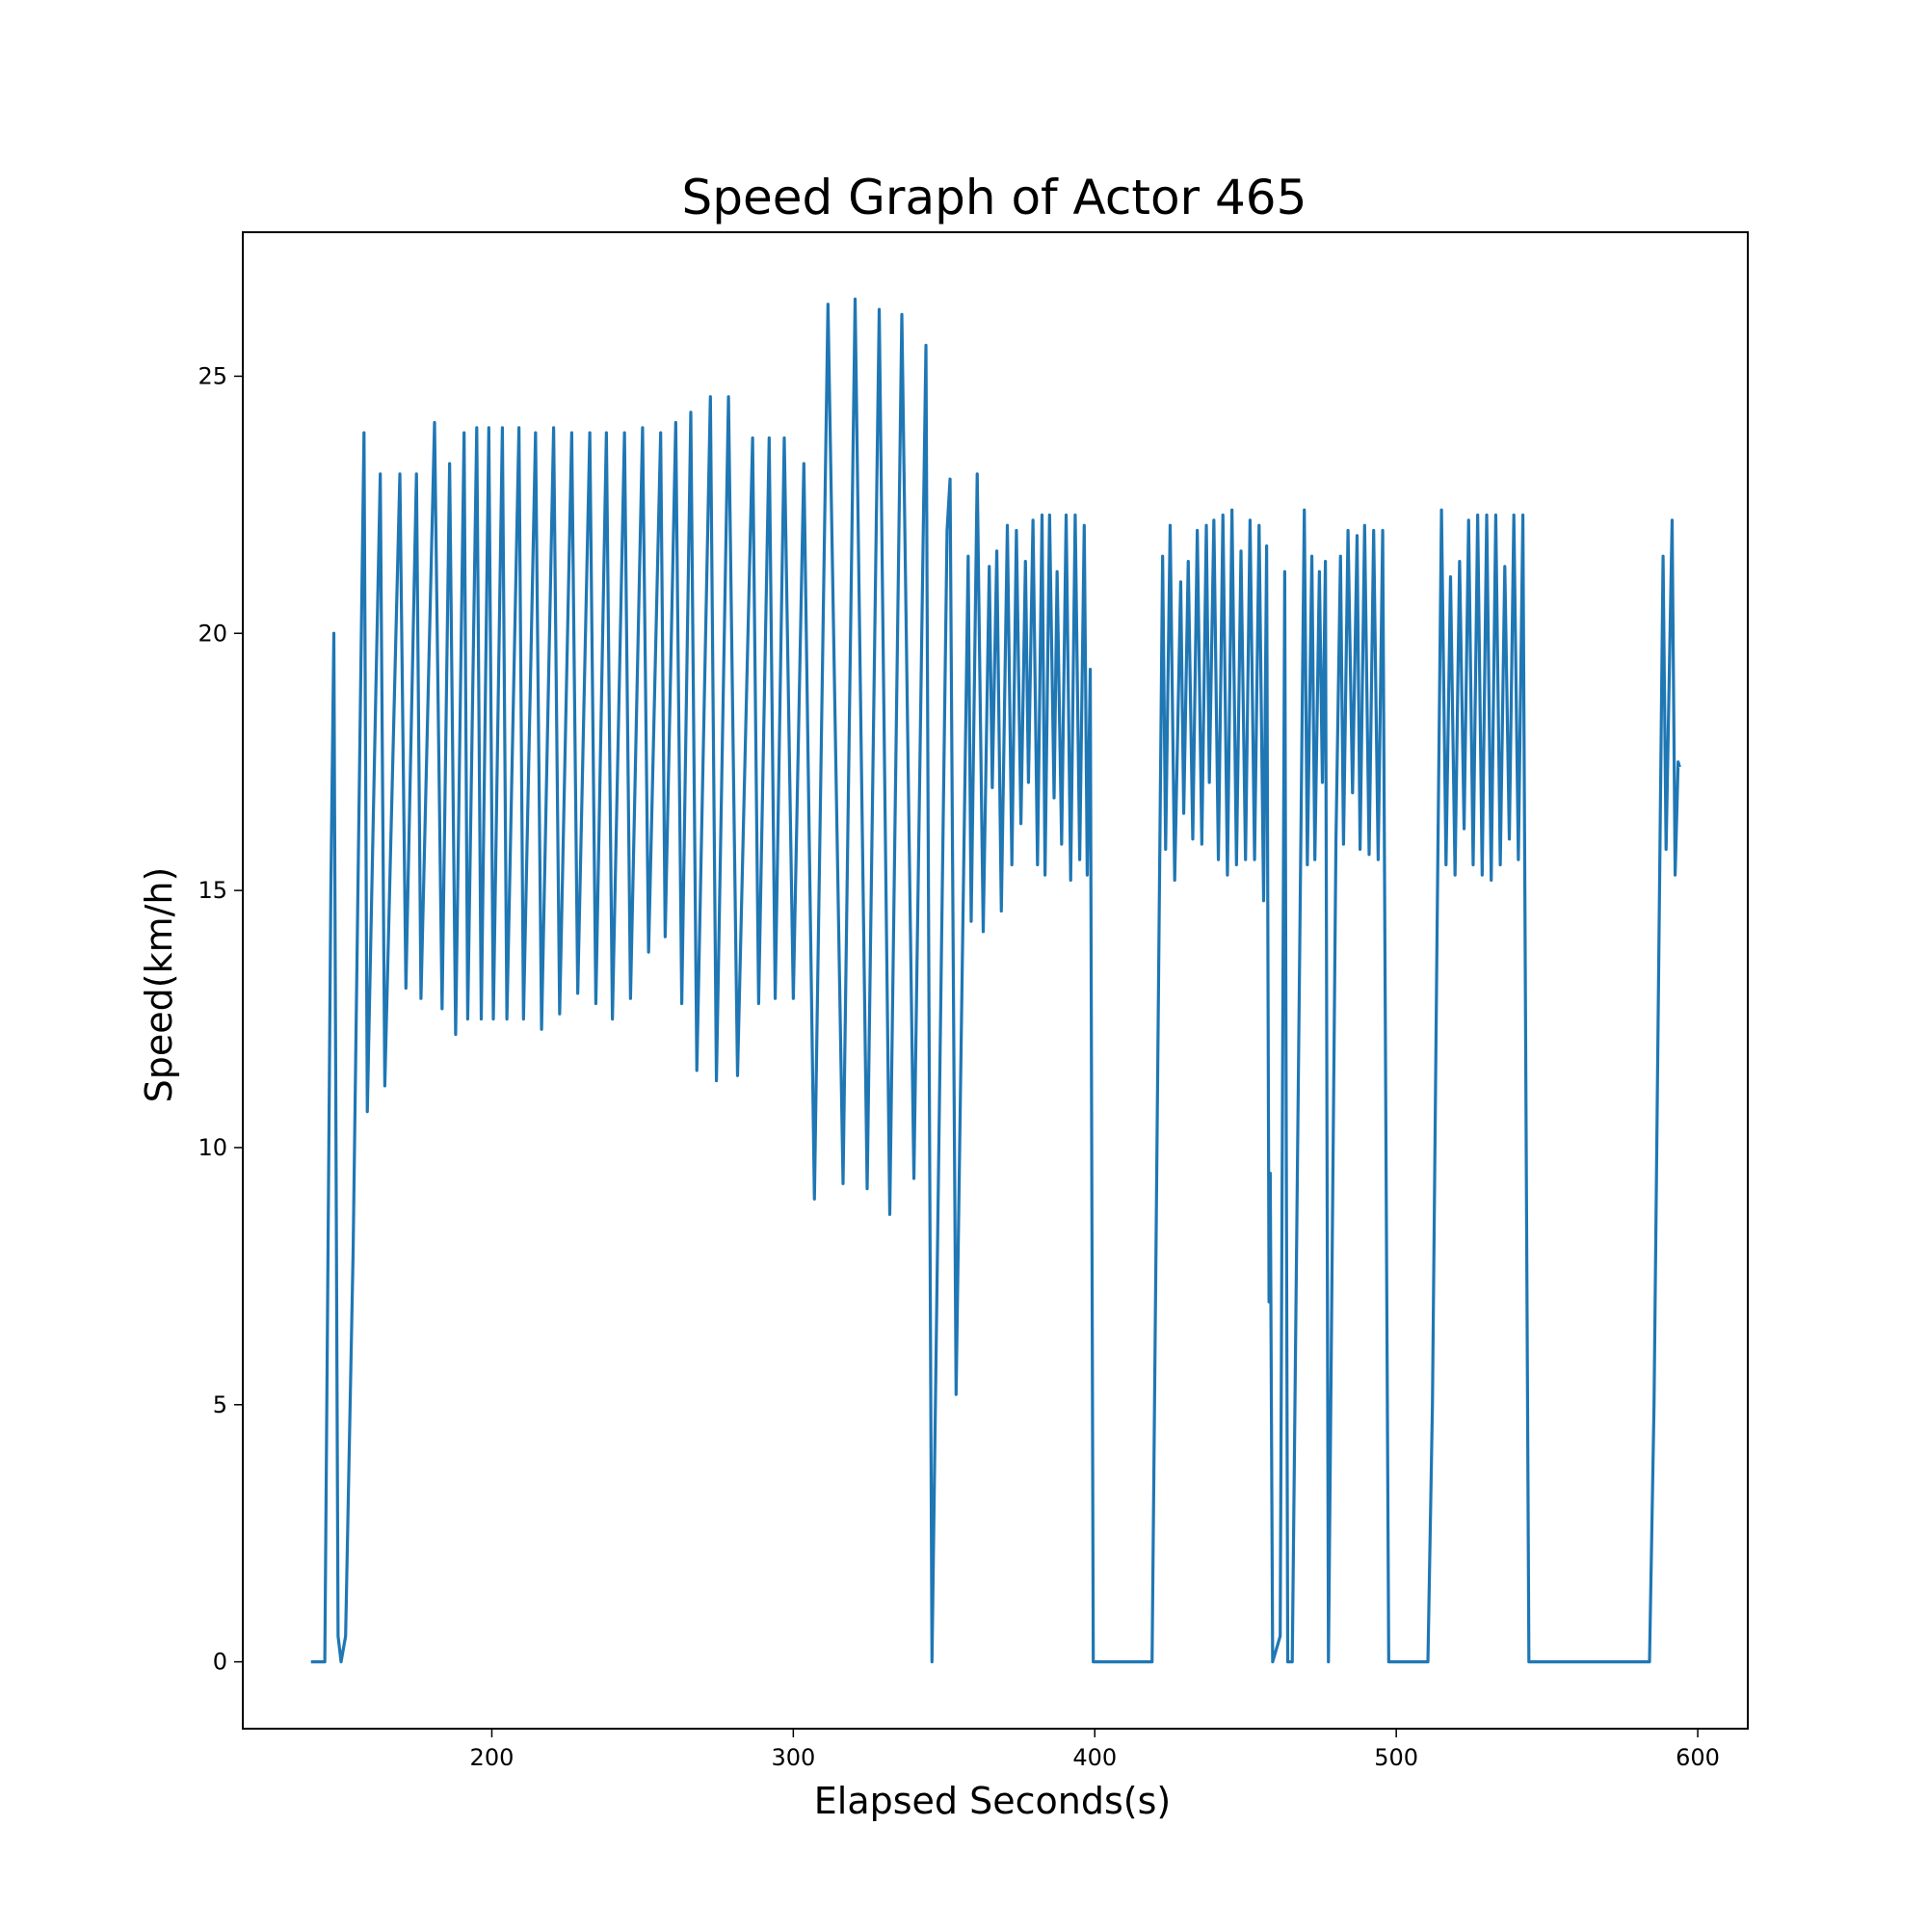 This screenshot has height=1932, width=1927. Describe the element at coordinates (212, 375) in the screenshot. I see `y-tick-label: 25` at that location.